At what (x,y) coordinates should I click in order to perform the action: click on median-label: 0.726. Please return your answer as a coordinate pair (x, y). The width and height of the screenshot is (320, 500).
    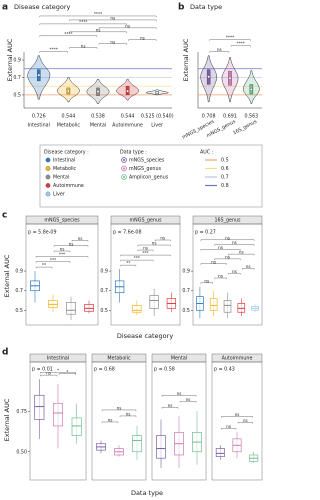
    Looking at the image, I should click on (39, 117).